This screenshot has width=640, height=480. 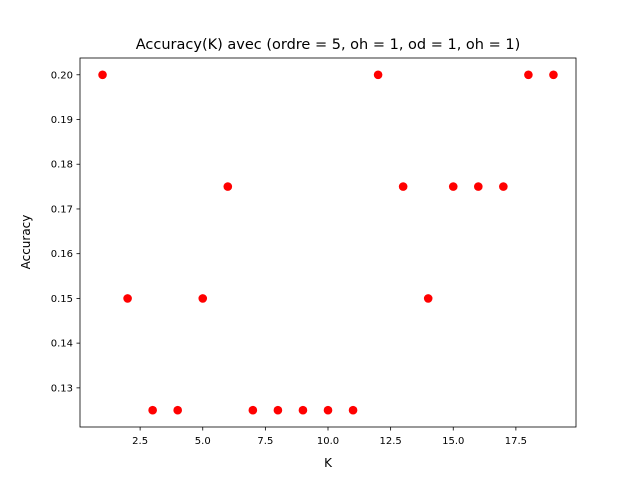 What do you see at coordinates (453, 441) in the screenshot?
I see `x-tick-label: 15.0` at bounding box center [453, 441].